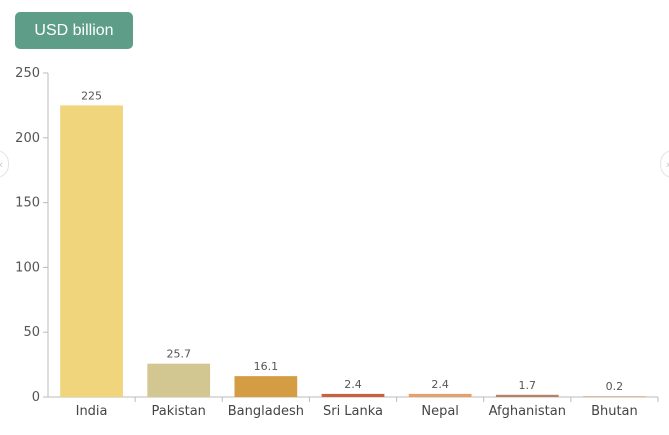 Image resolution: width=669 pixels, height=435 pixels. What do you see at coordinates (92, 411) in the screenshot?
I see `x-tick-label: India` at bounding box center [92, 411].